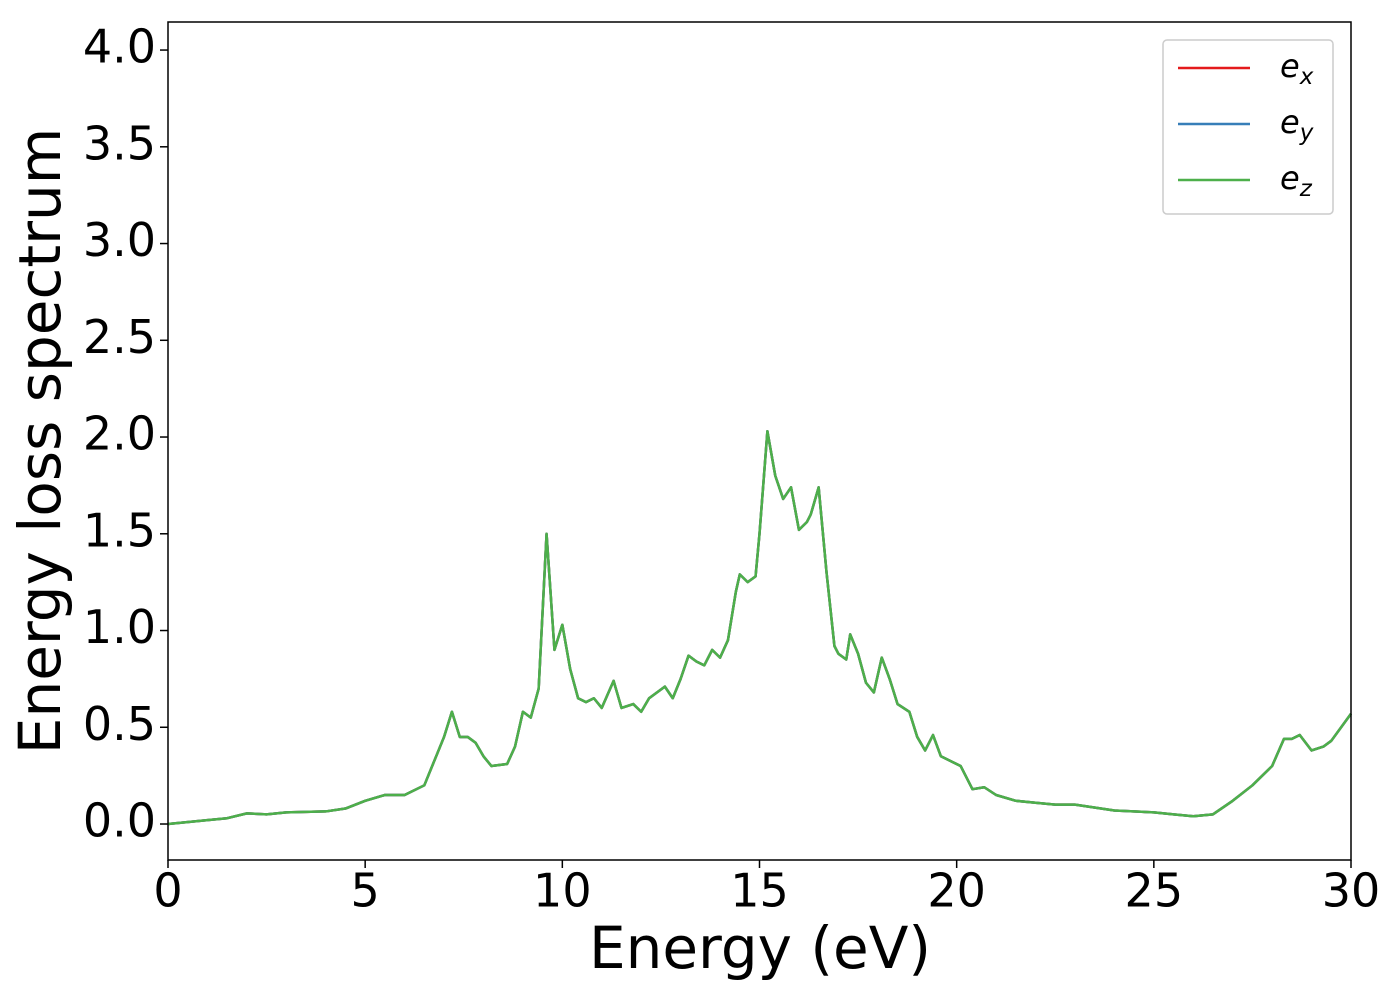 This screenshot has height=1000, width=1400. What do you see at coordinates (119, 530) in the screenshot?
I see `y-tick-label: 1.5` at bounding box center [119, 530].